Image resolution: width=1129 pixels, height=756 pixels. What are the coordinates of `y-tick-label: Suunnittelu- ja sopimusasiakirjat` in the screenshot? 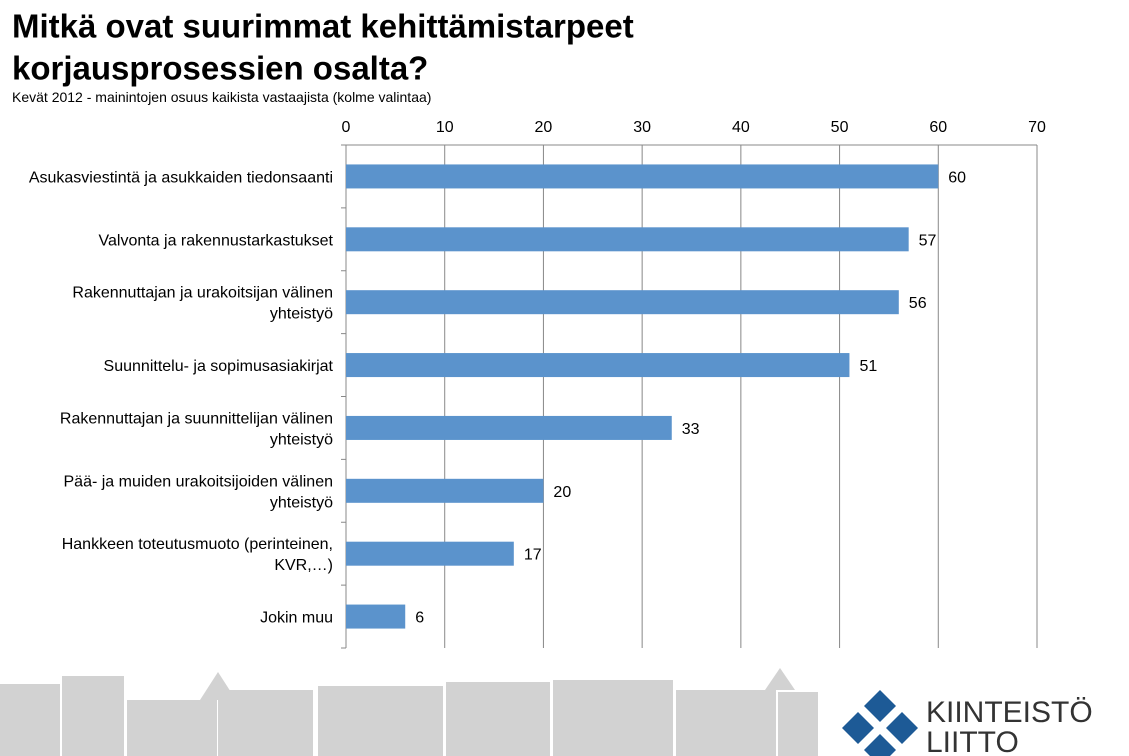 It's located at (219, 366).